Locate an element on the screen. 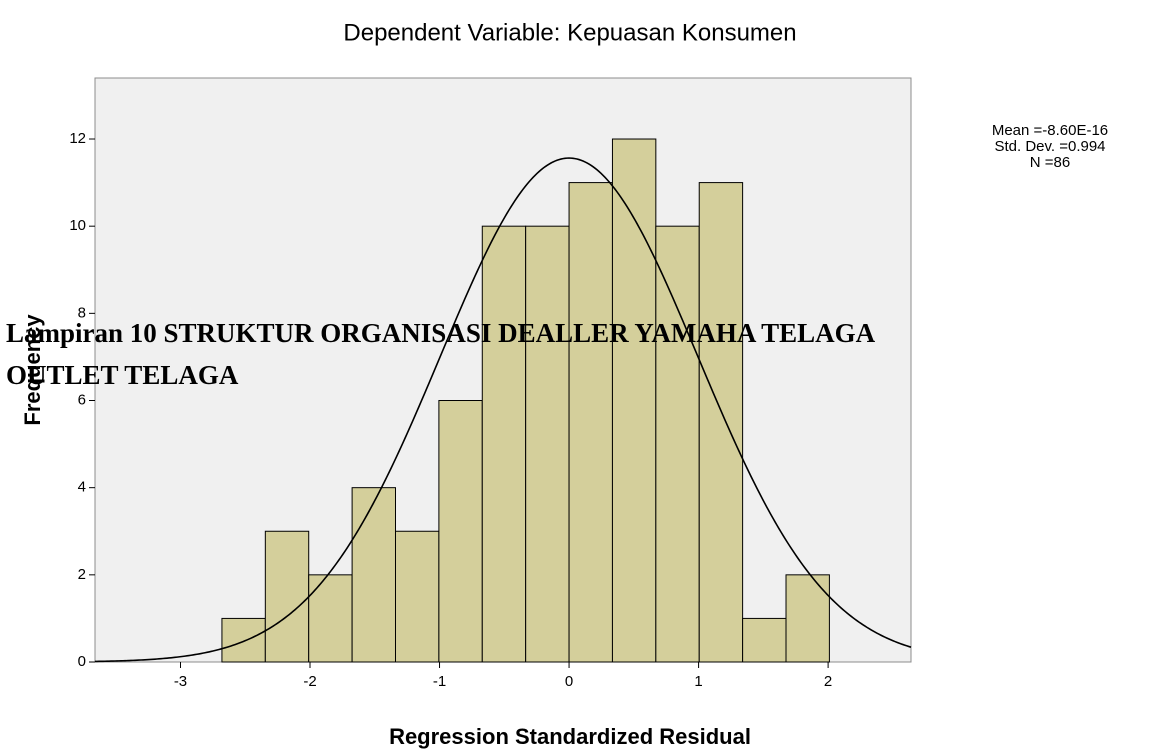 The height and width of the screenshot is (756, 1149). stat-mean: Mean =-8.60E-16 is located at coordinates (1050, 130).